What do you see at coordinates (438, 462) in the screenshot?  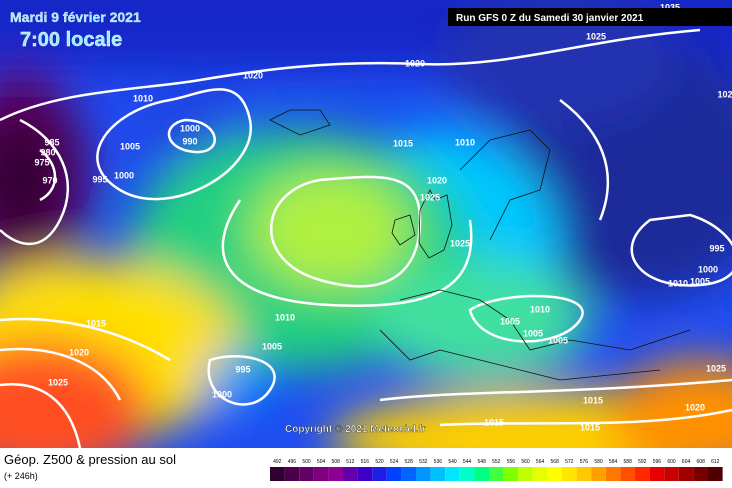 I see `scale-label: 536` at bounding box center [438, 462].